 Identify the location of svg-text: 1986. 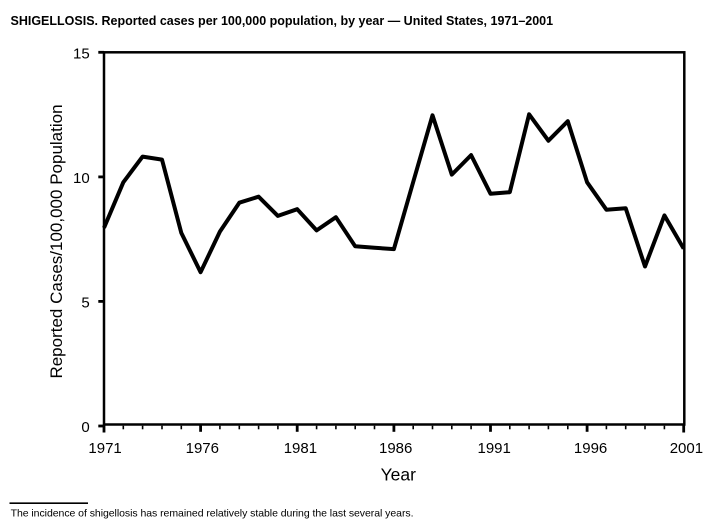
(395, 448).